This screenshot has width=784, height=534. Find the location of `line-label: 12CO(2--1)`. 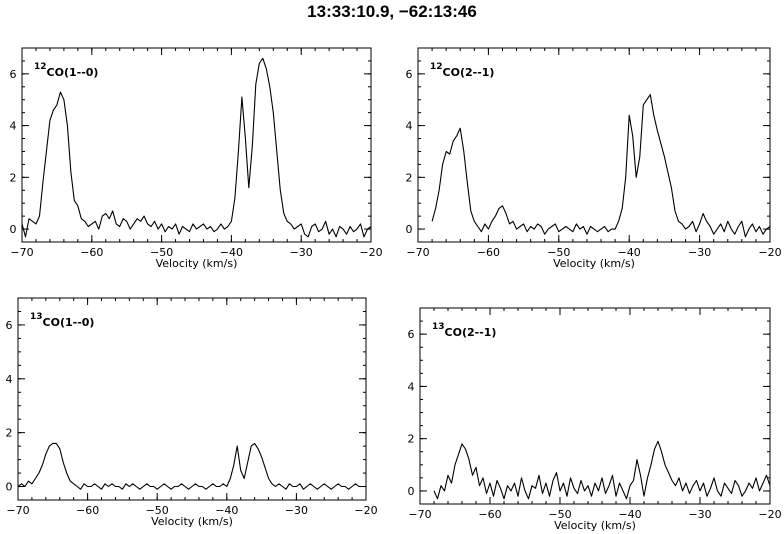

line-label: 12CO(2--1) is located at coordinates (462, 70).